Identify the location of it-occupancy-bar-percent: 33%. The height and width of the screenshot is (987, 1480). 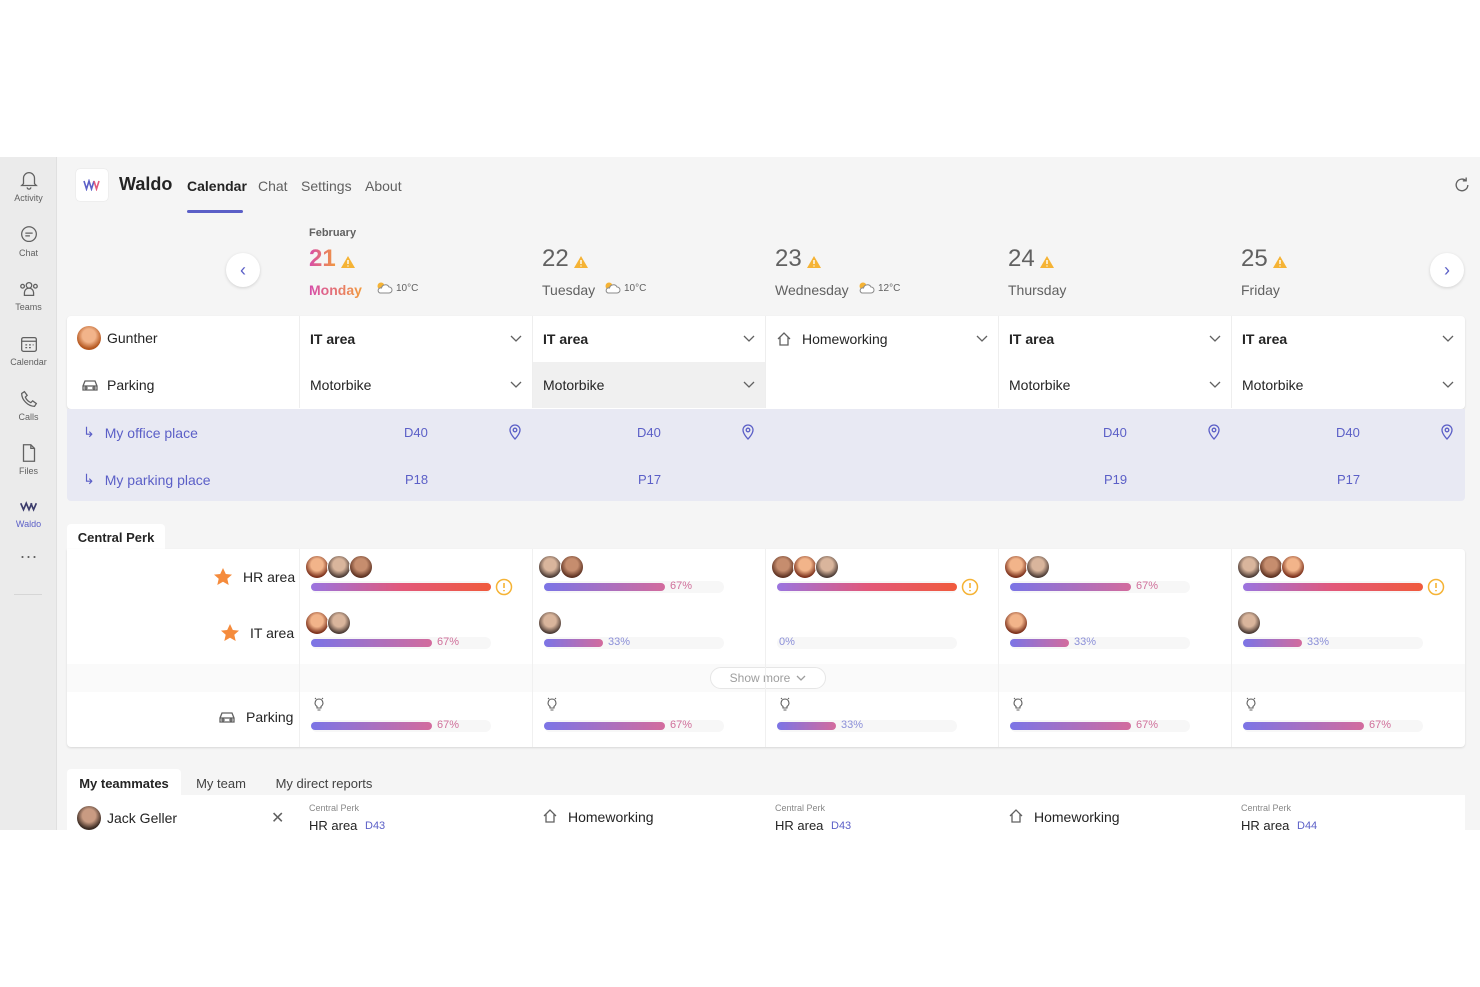
(619, 642).